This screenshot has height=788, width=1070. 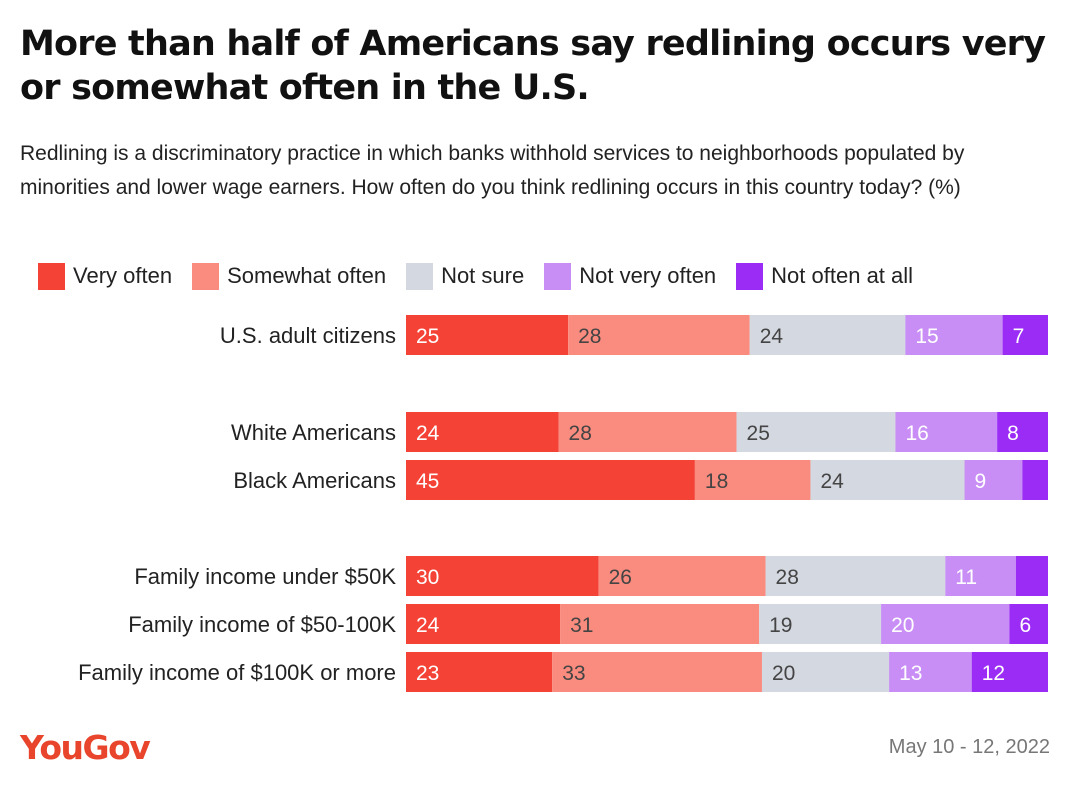 What do you see at coordinates (487, 335) in the screenshot?
I see `bar-segment-very-often-u-s-adult-citizens` at bounding box center [487, 335].